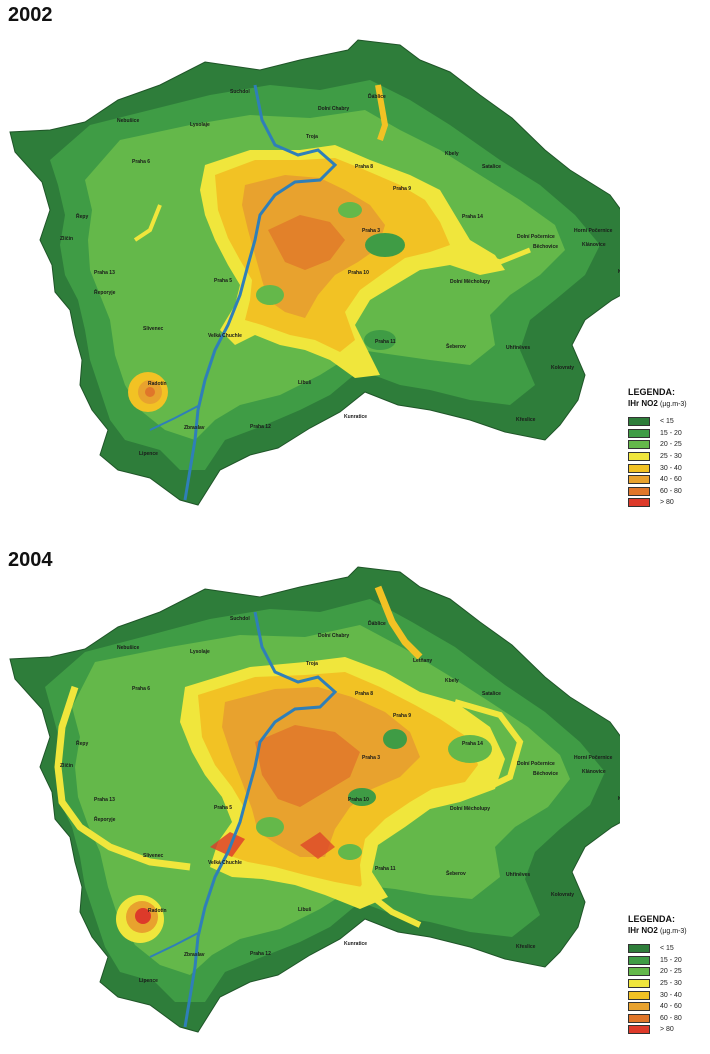  I want to click on place-label: Praha 8, so click(364, 694).